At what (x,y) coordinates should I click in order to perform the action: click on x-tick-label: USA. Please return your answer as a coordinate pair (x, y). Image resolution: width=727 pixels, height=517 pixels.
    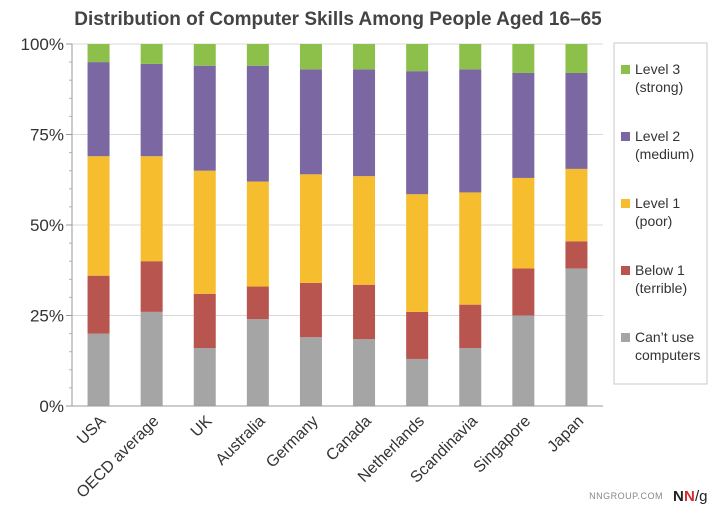
    Looking at the image, I should click on (92, 431).